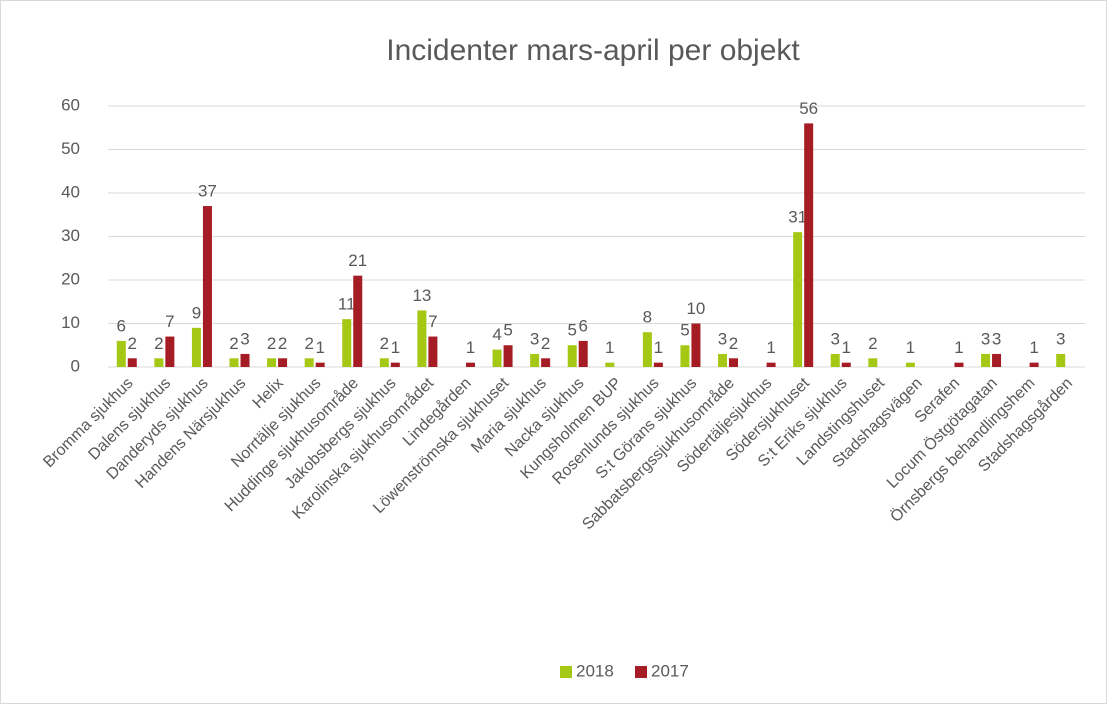 This screenshot has width=1107, height=704. Describe the element at coordinates (70, 148) in the screenshot. I see `y-tick-label: 50` at that location.